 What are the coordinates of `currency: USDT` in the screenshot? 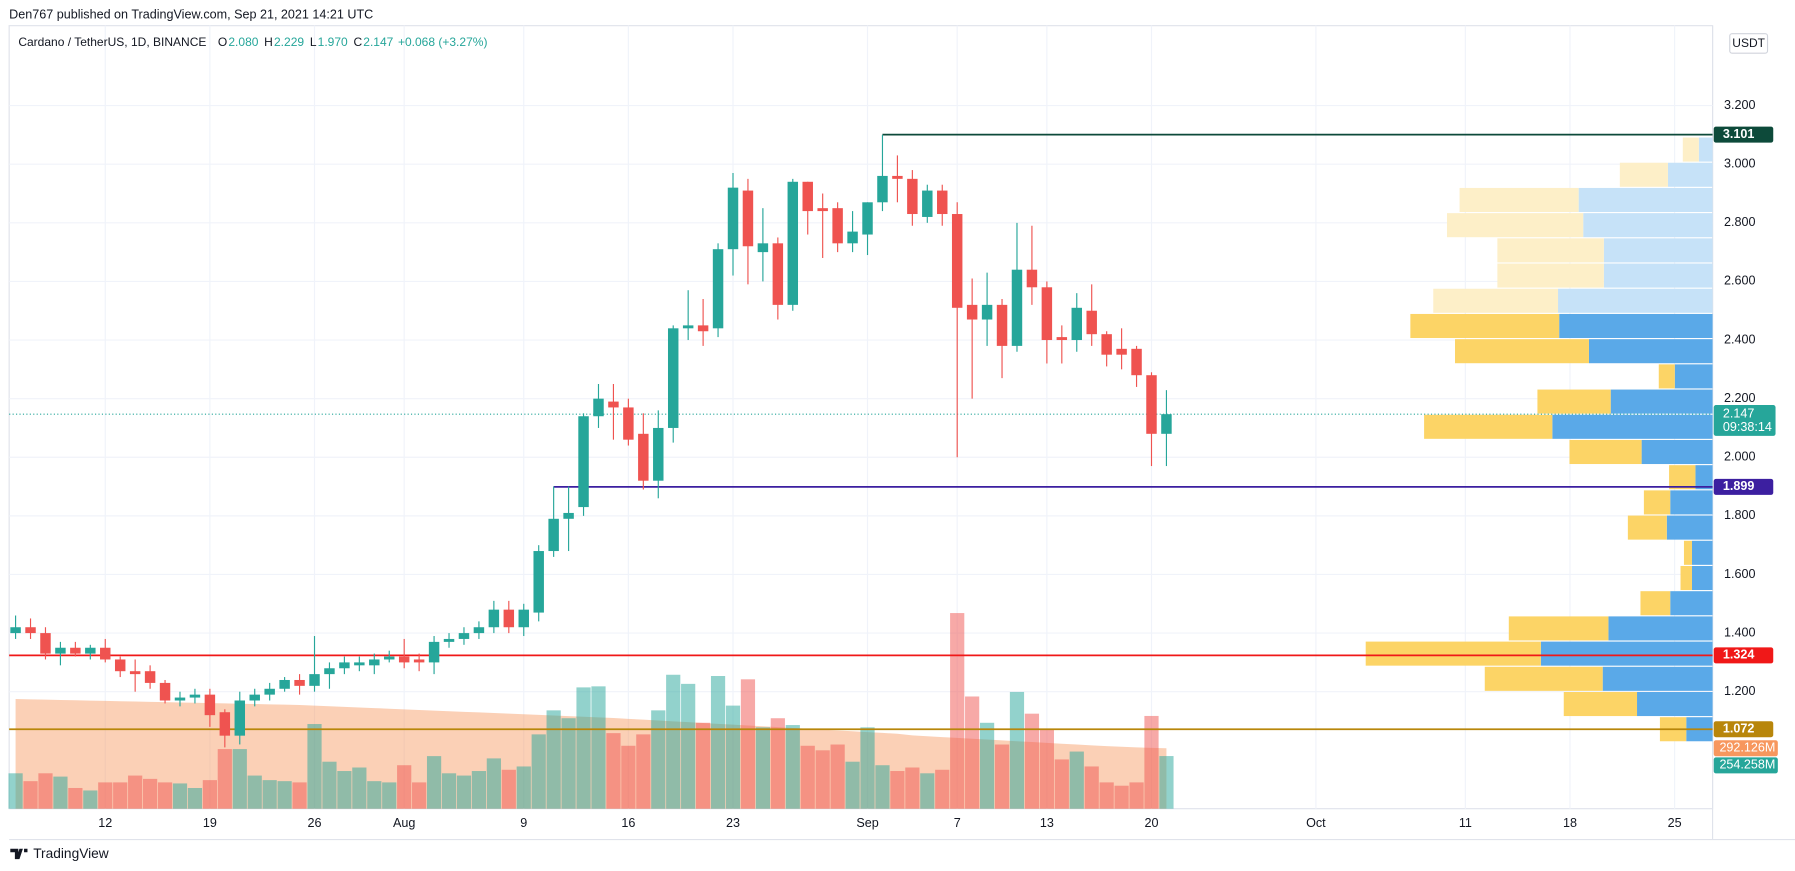 It's located at (1748, 43).